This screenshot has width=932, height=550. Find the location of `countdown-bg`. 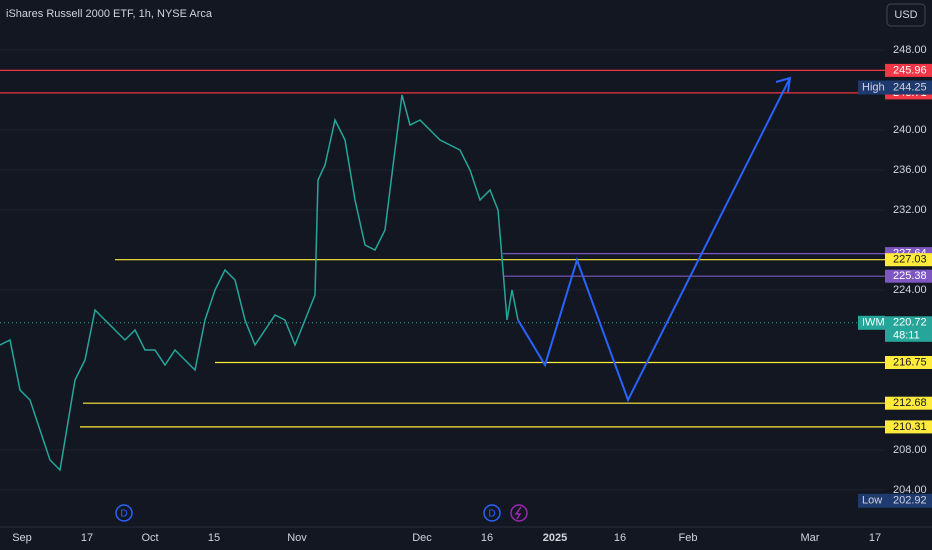

countdown-bg is located at coordinates (908, 335).